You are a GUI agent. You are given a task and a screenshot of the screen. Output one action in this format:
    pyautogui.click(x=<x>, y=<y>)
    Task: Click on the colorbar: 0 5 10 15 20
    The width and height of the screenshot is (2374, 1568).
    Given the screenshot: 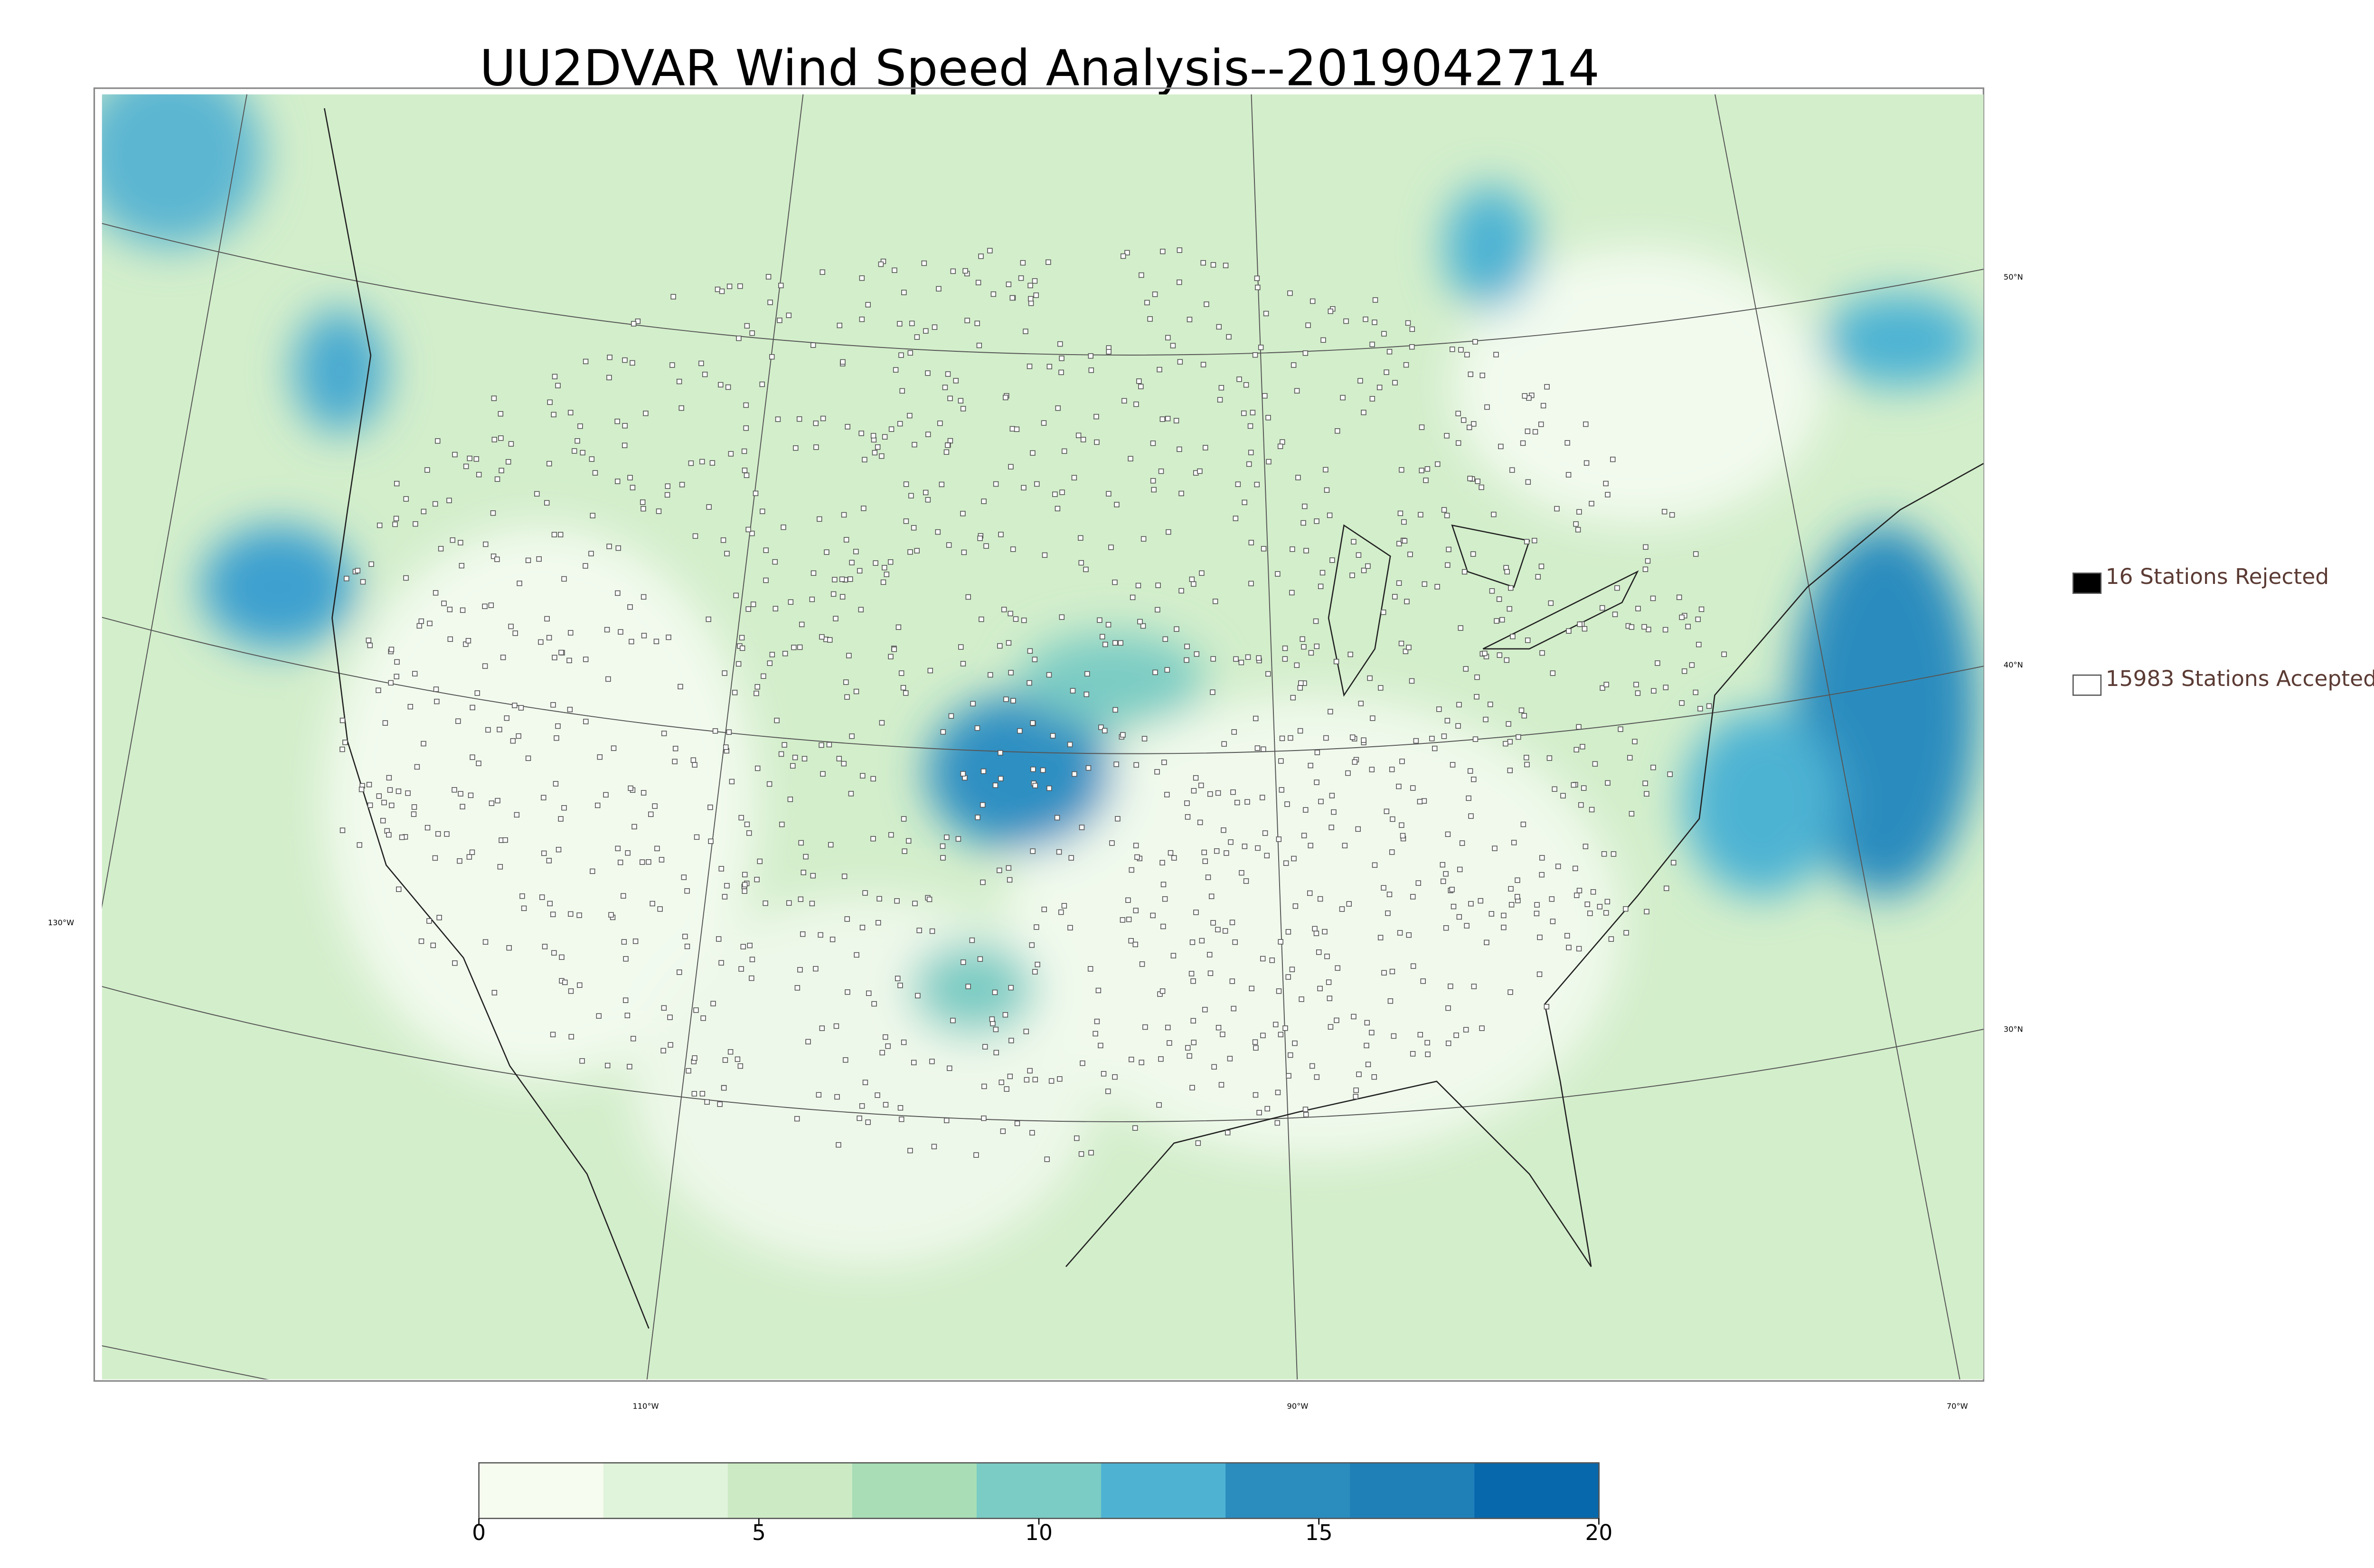 What is the action you would take?
    pyautogui.click(x=1042, y=1504)
    